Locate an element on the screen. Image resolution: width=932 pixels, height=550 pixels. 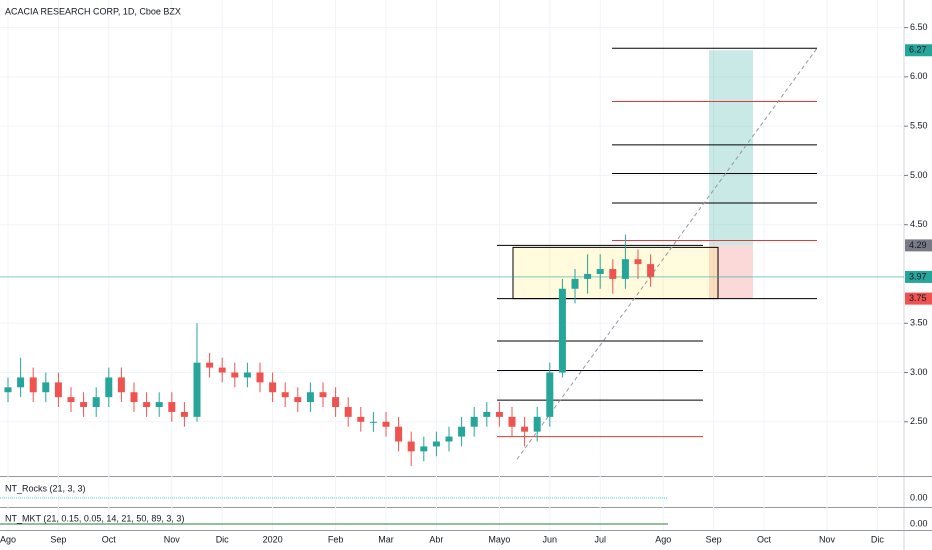
price-label-text: 4.29 is located at coordinates (918, 245).